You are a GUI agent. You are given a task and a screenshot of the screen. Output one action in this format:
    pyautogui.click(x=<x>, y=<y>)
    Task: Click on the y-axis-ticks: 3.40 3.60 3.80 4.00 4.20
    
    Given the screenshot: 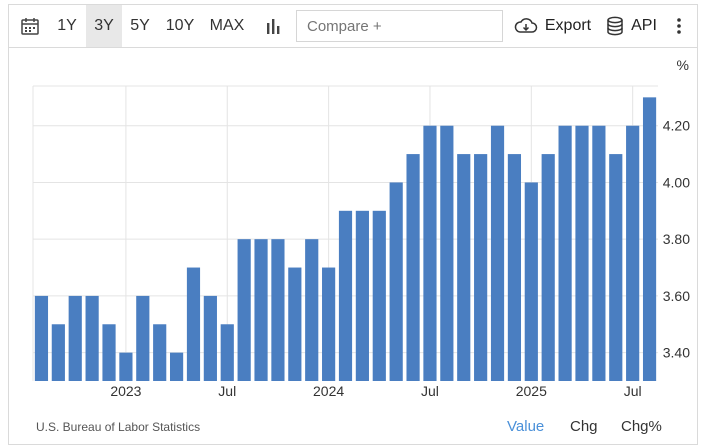 What is the action you would take?
    pyautogui.click(x=676, y=239)
    